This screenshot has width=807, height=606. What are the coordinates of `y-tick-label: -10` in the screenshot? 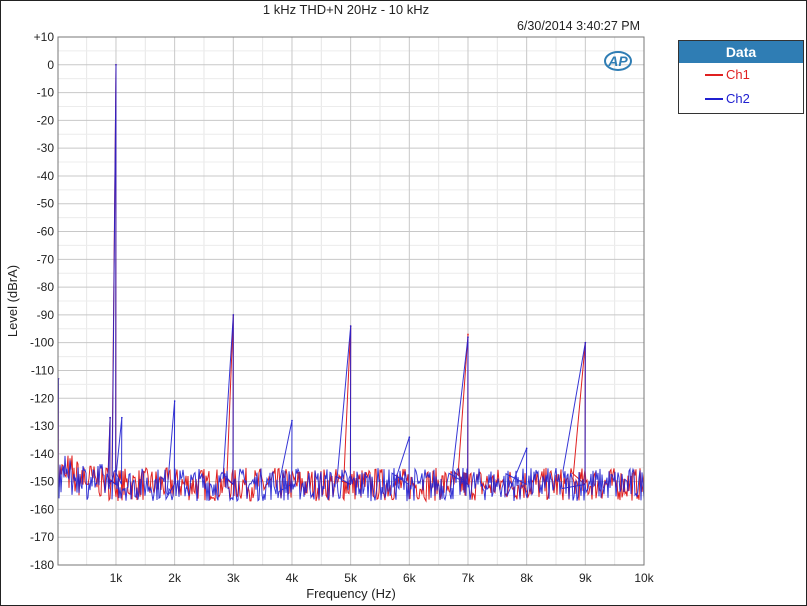 It's located at (46, 93).